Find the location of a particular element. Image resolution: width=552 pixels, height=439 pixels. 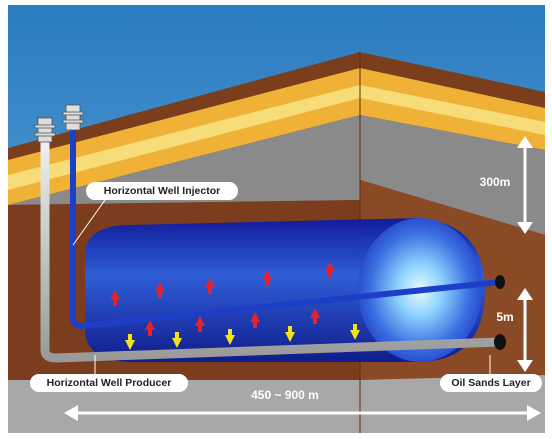

length-label: 450 ~ 900 m is located at coordinates (285, 395).